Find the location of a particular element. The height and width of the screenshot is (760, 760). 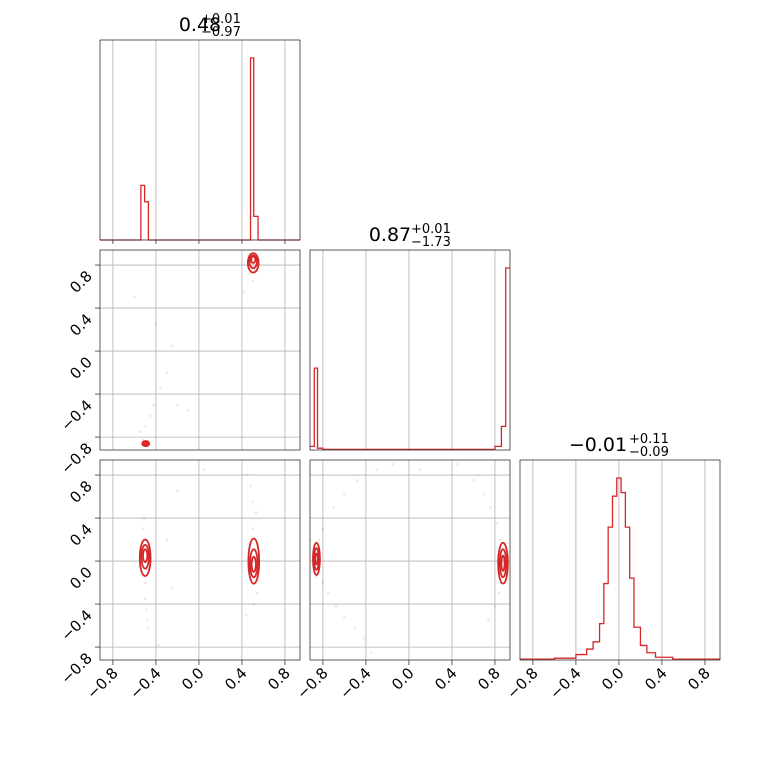

ytick-label-2-1: −0.4 is located at coordinates (76, 625).